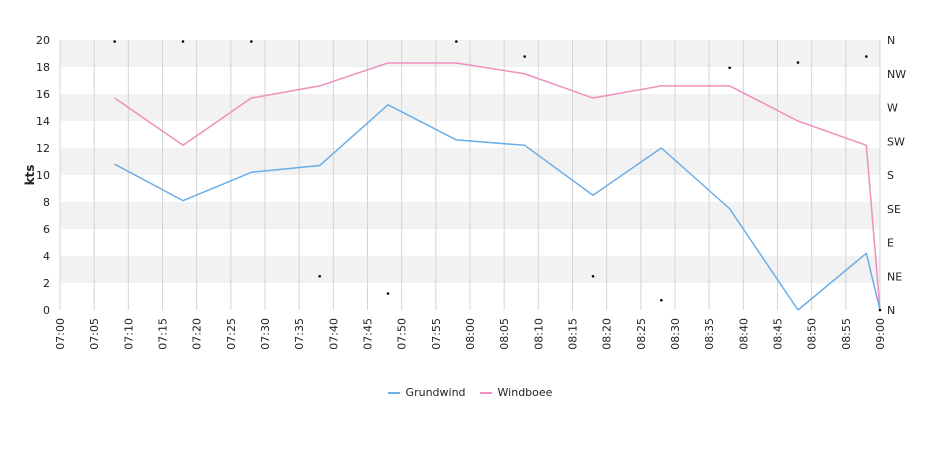  I want to click on direction-tick-label: NW, so click(896, 74).